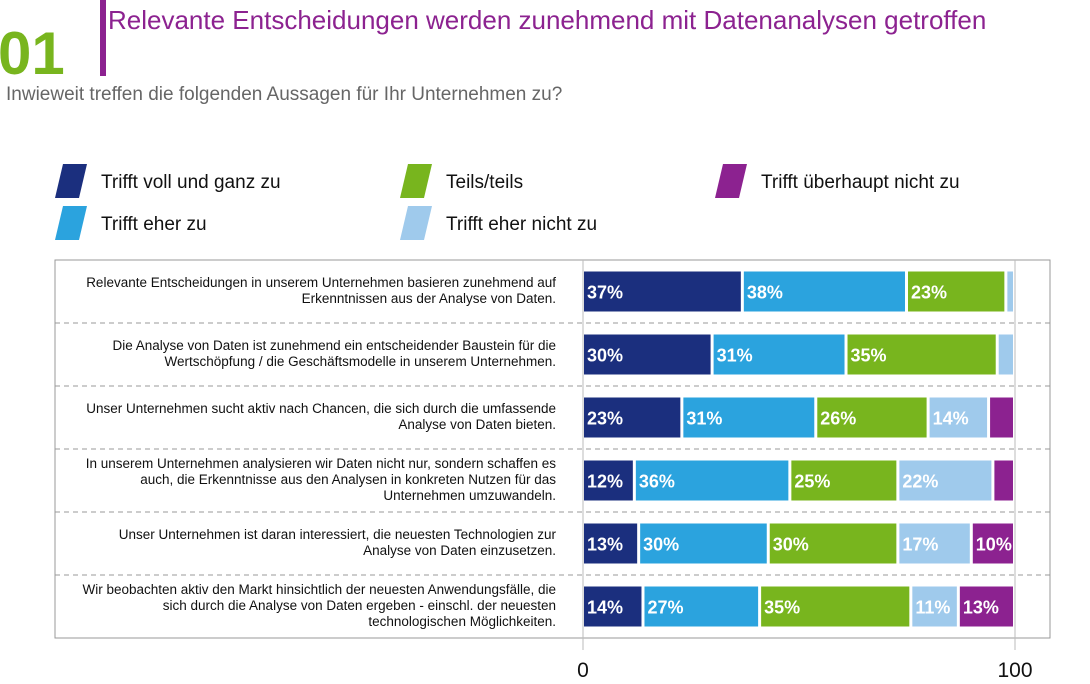  What do you see at coordinates (605, 293) in the screenshot?
I see `value-label: 37%` at bounding box center [605, 293].